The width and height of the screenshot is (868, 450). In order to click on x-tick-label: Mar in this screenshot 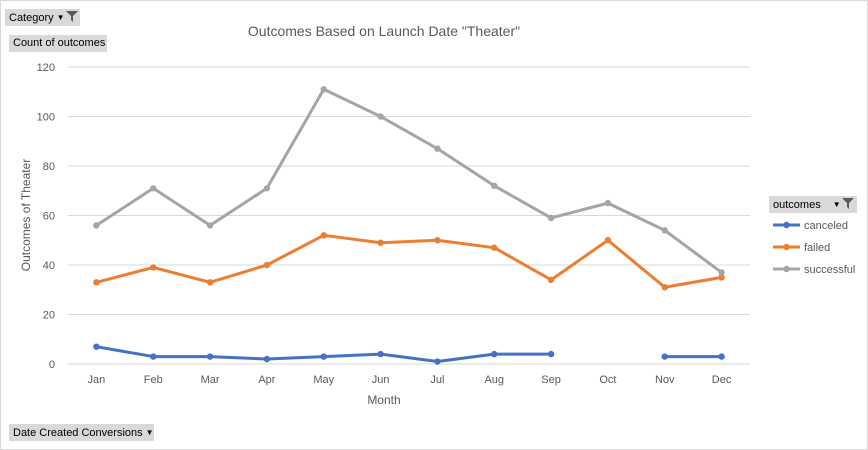, I will do `click(210, 380)`.